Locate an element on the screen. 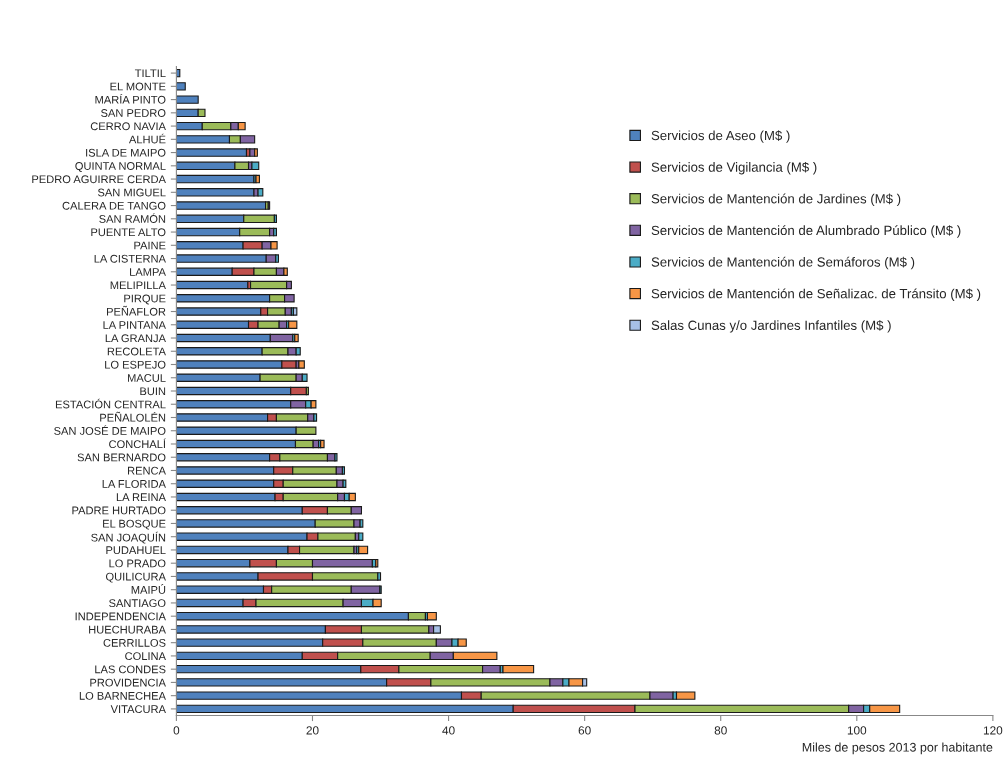 The width and height of the screenshot is (1008, 782). y-tick-label: VITACURA is located at coordinates (138, 709).